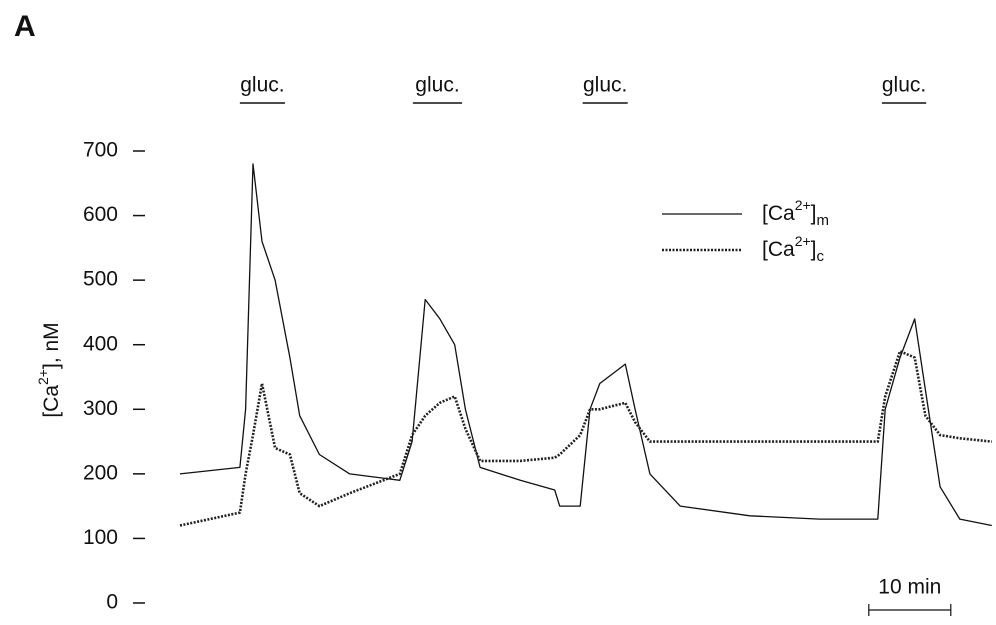 Image resolution: width=996 pixels, height=625 pixels. I want to click on scalebar-label: 10 min, so click(909, 587).